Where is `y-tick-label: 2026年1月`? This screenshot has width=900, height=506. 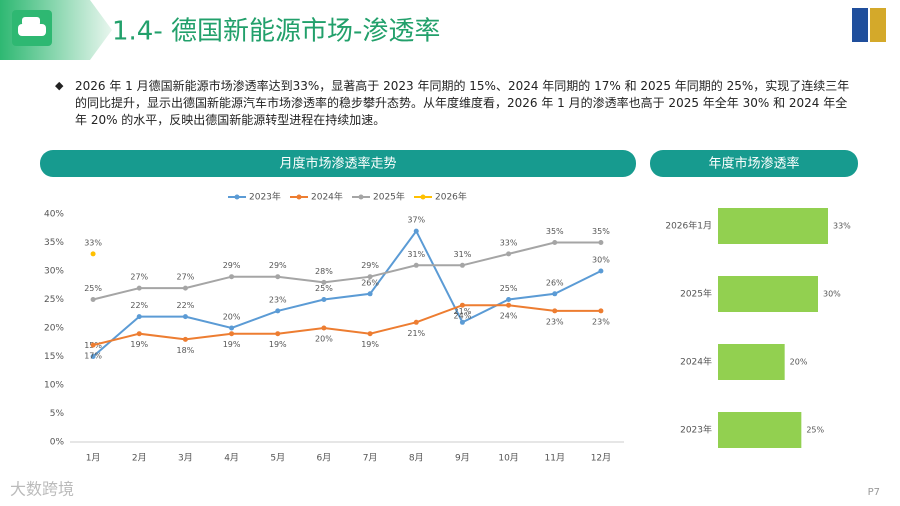 y-tick-label: 2026年1月 is located at coordinates (688, 226).